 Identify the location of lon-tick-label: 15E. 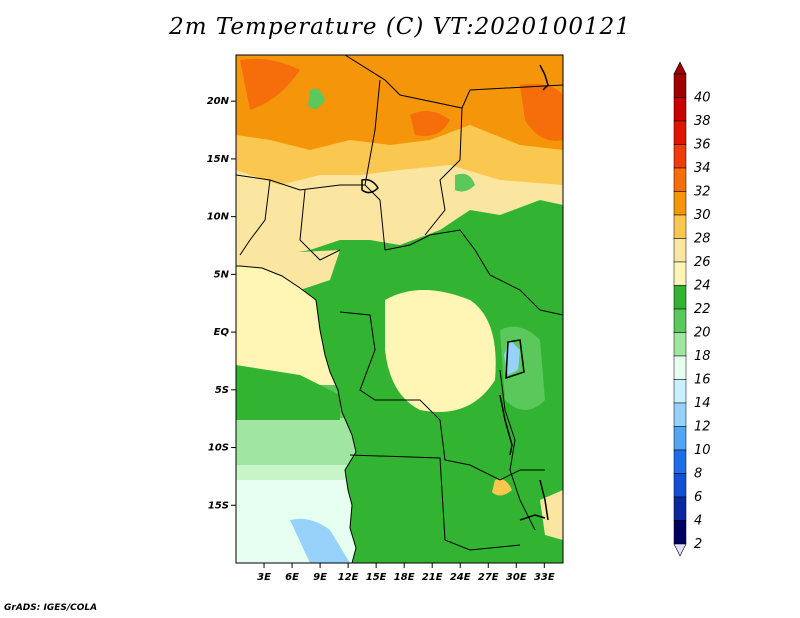
(376, 577).